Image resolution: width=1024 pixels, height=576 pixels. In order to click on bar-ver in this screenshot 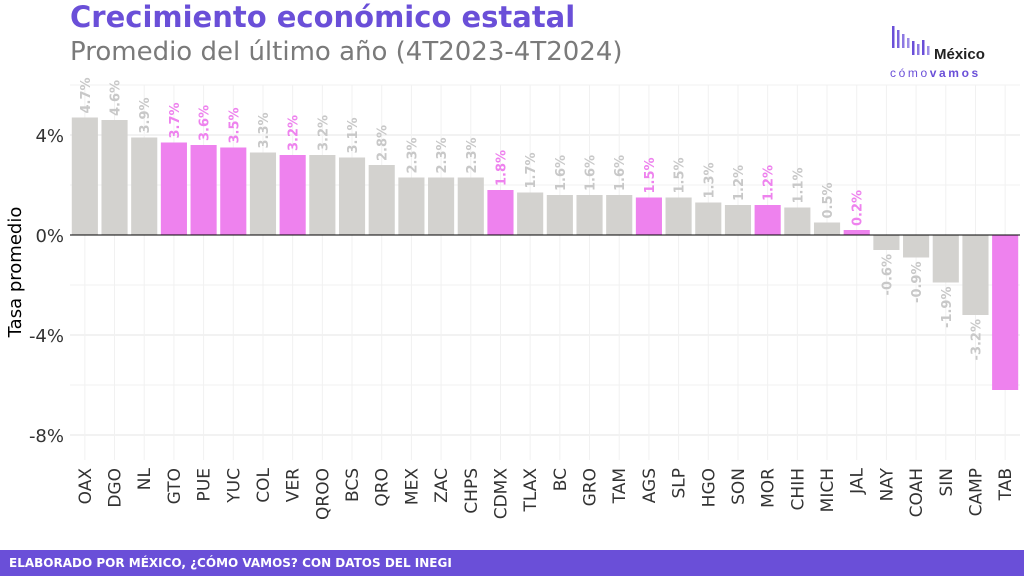, I will do `click(292, 195)`.